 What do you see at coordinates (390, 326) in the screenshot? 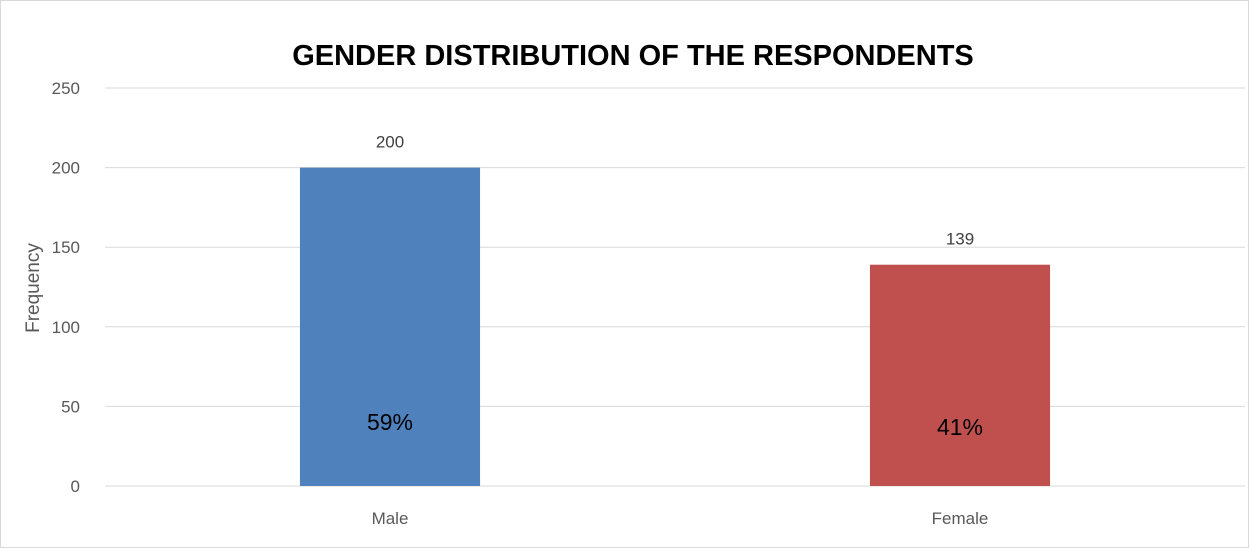
I see `bar-male` at bounding box center [390, 326].